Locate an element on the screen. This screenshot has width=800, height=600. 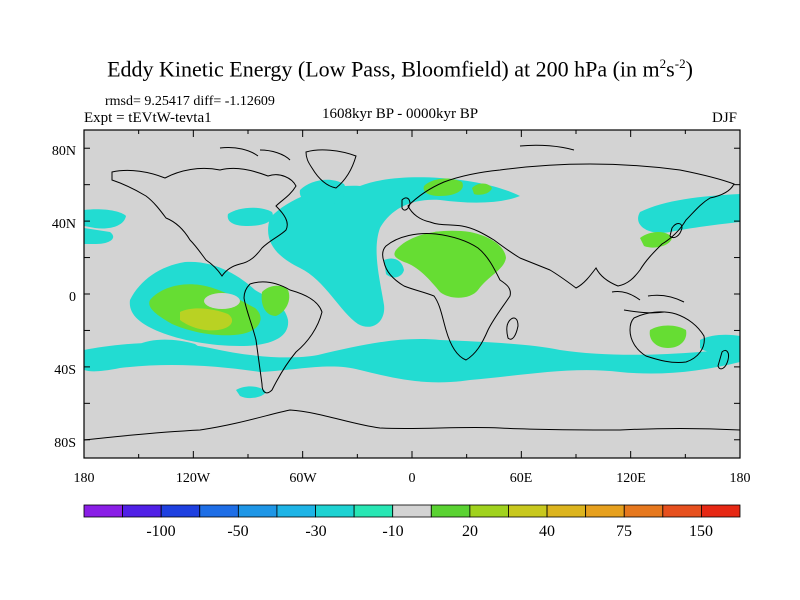
contour-sw-pacific is located at coordinates (170, 352).